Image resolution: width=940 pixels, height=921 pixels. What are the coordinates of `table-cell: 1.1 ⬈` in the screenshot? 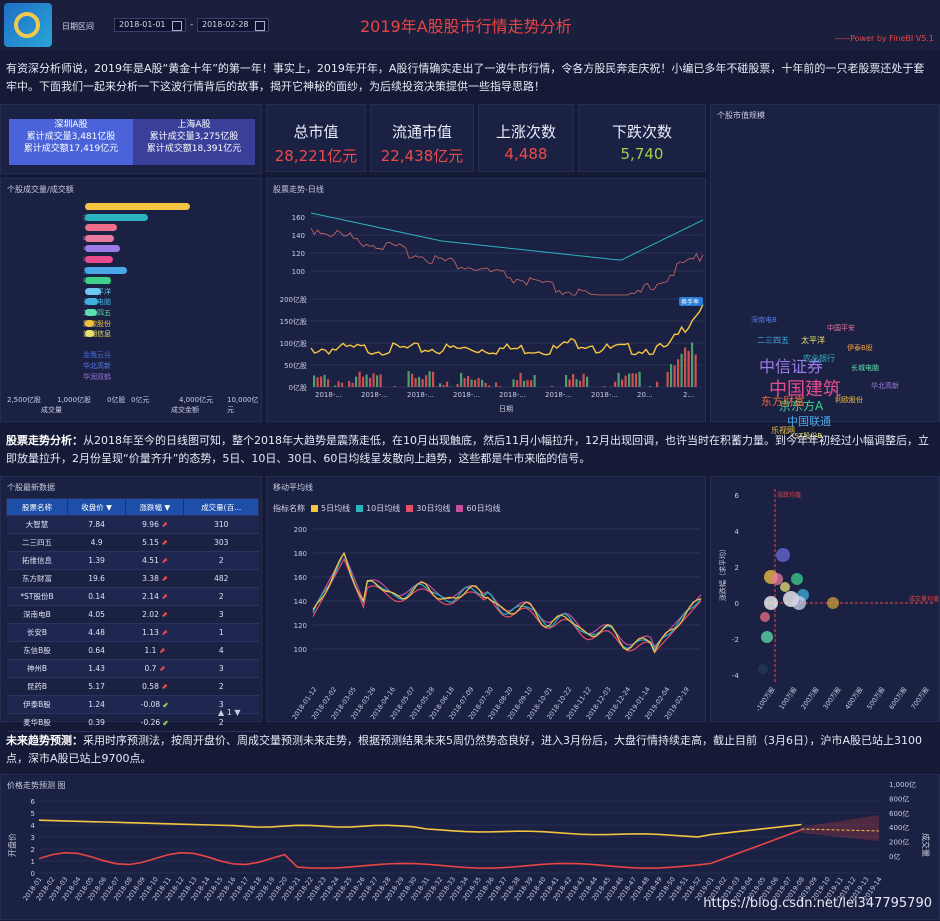 It's located at (155, 651).